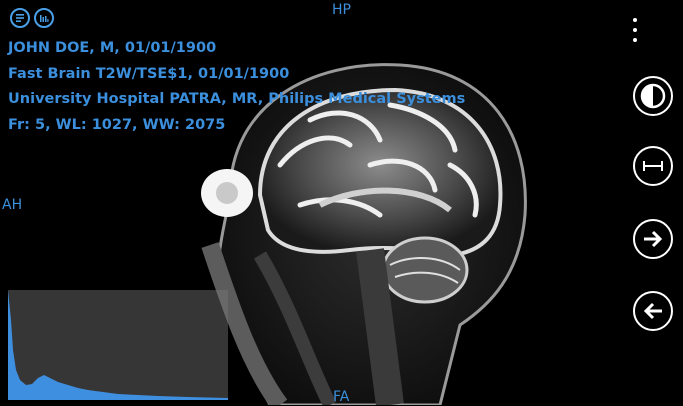 The height and width of the screenshot is (406, 683). I want to click on series-line: Fast Brain T2W/TSE$1, 01/01/1900, so click(149, 73).